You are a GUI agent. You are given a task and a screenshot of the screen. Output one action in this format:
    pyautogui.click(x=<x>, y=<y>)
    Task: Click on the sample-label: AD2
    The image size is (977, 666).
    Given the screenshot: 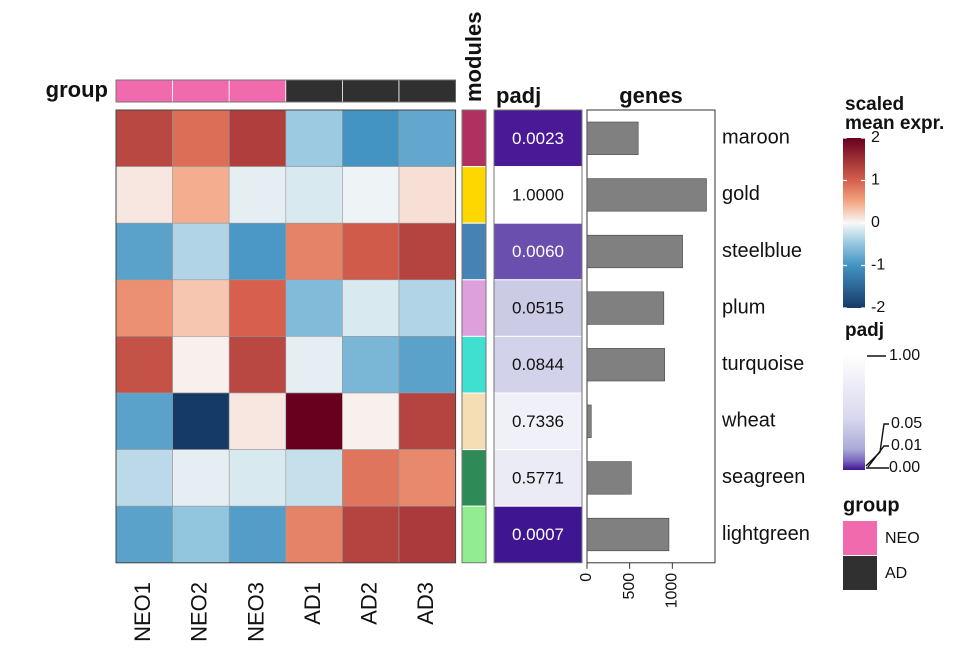 What is the action you would take?
    pyautogui.click(x=369, y=603)
    